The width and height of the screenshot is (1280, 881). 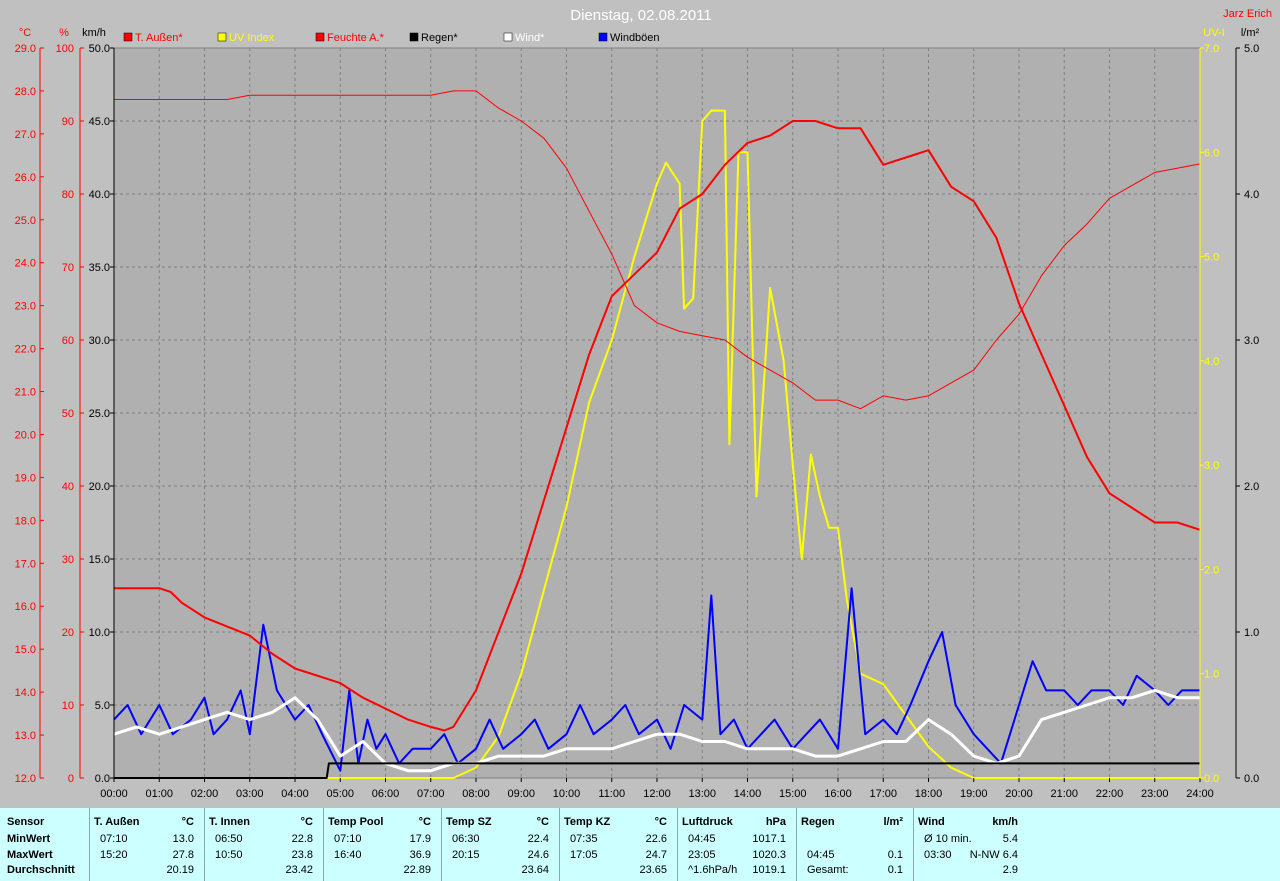 What do you see at coordinates (68, 487) in the screenshot?
I see `humidity-axis-tick-label: 40` at bounding box center [68, 487].